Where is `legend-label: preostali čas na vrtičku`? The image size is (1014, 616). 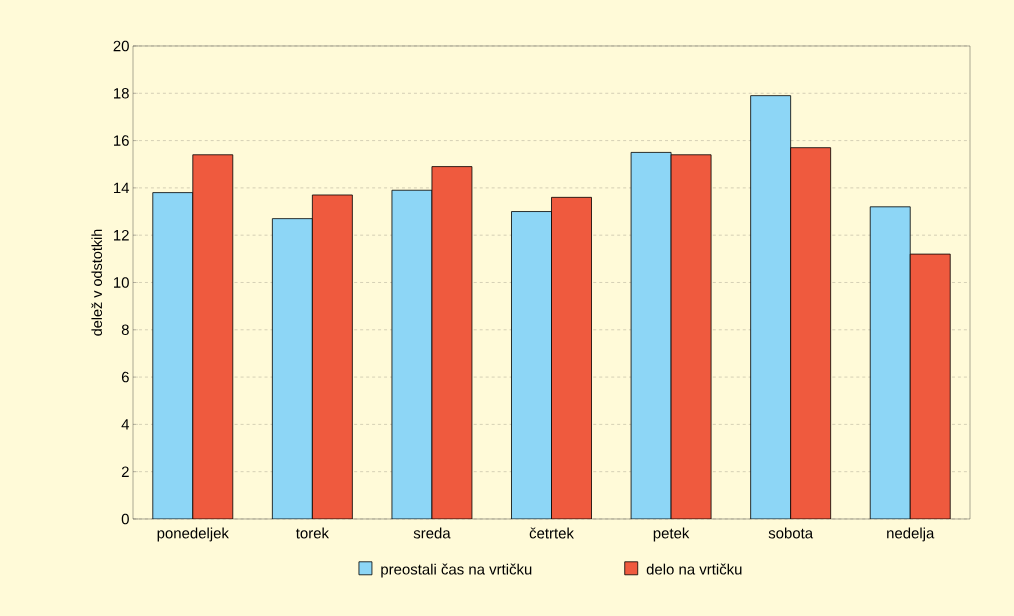 legend-label: preostali čas na vrtičku is located at coordinates (456, 570).